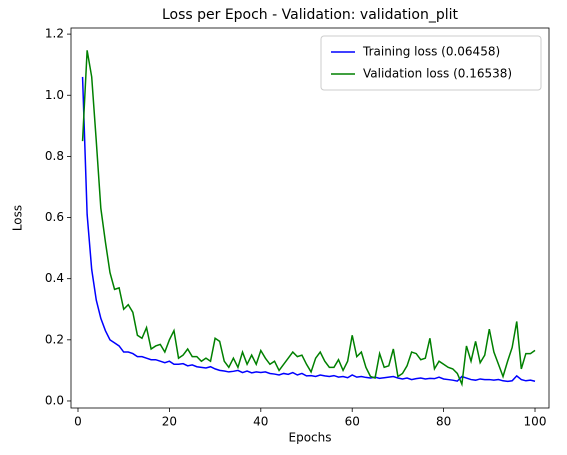 The image size is (567, 455). I want to click on x-tick-label: 80, so click(443, 422).